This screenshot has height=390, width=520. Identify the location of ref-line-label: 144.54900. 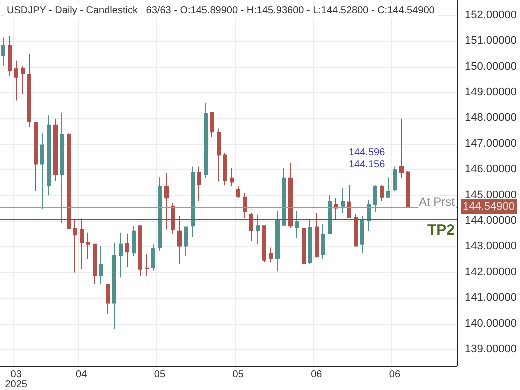
(489, 206).